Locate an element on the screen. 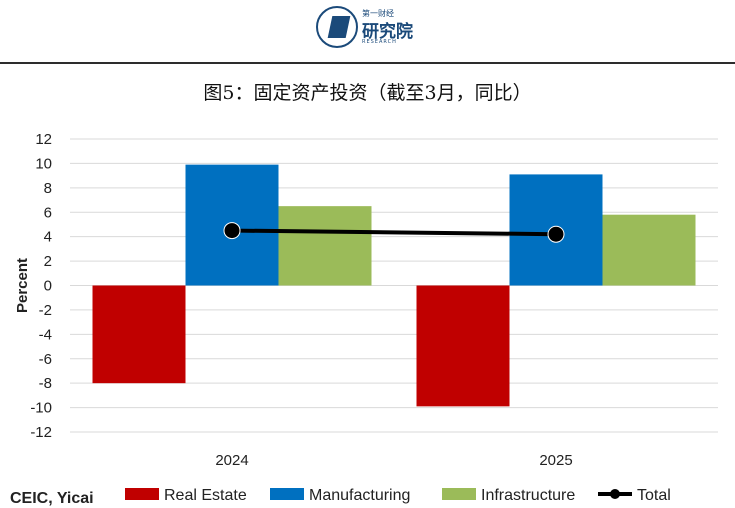  legend-swatch-total-marker is located at coordinates (615, 494).